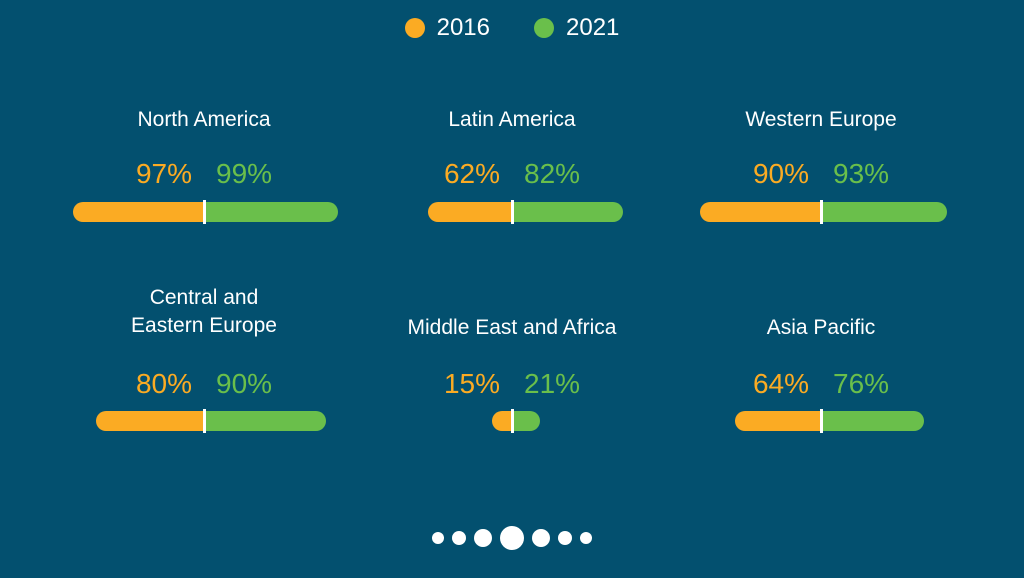 This screenshot has width=1024, height=578. I want to click on carousel-pagination, so click(512, 538).